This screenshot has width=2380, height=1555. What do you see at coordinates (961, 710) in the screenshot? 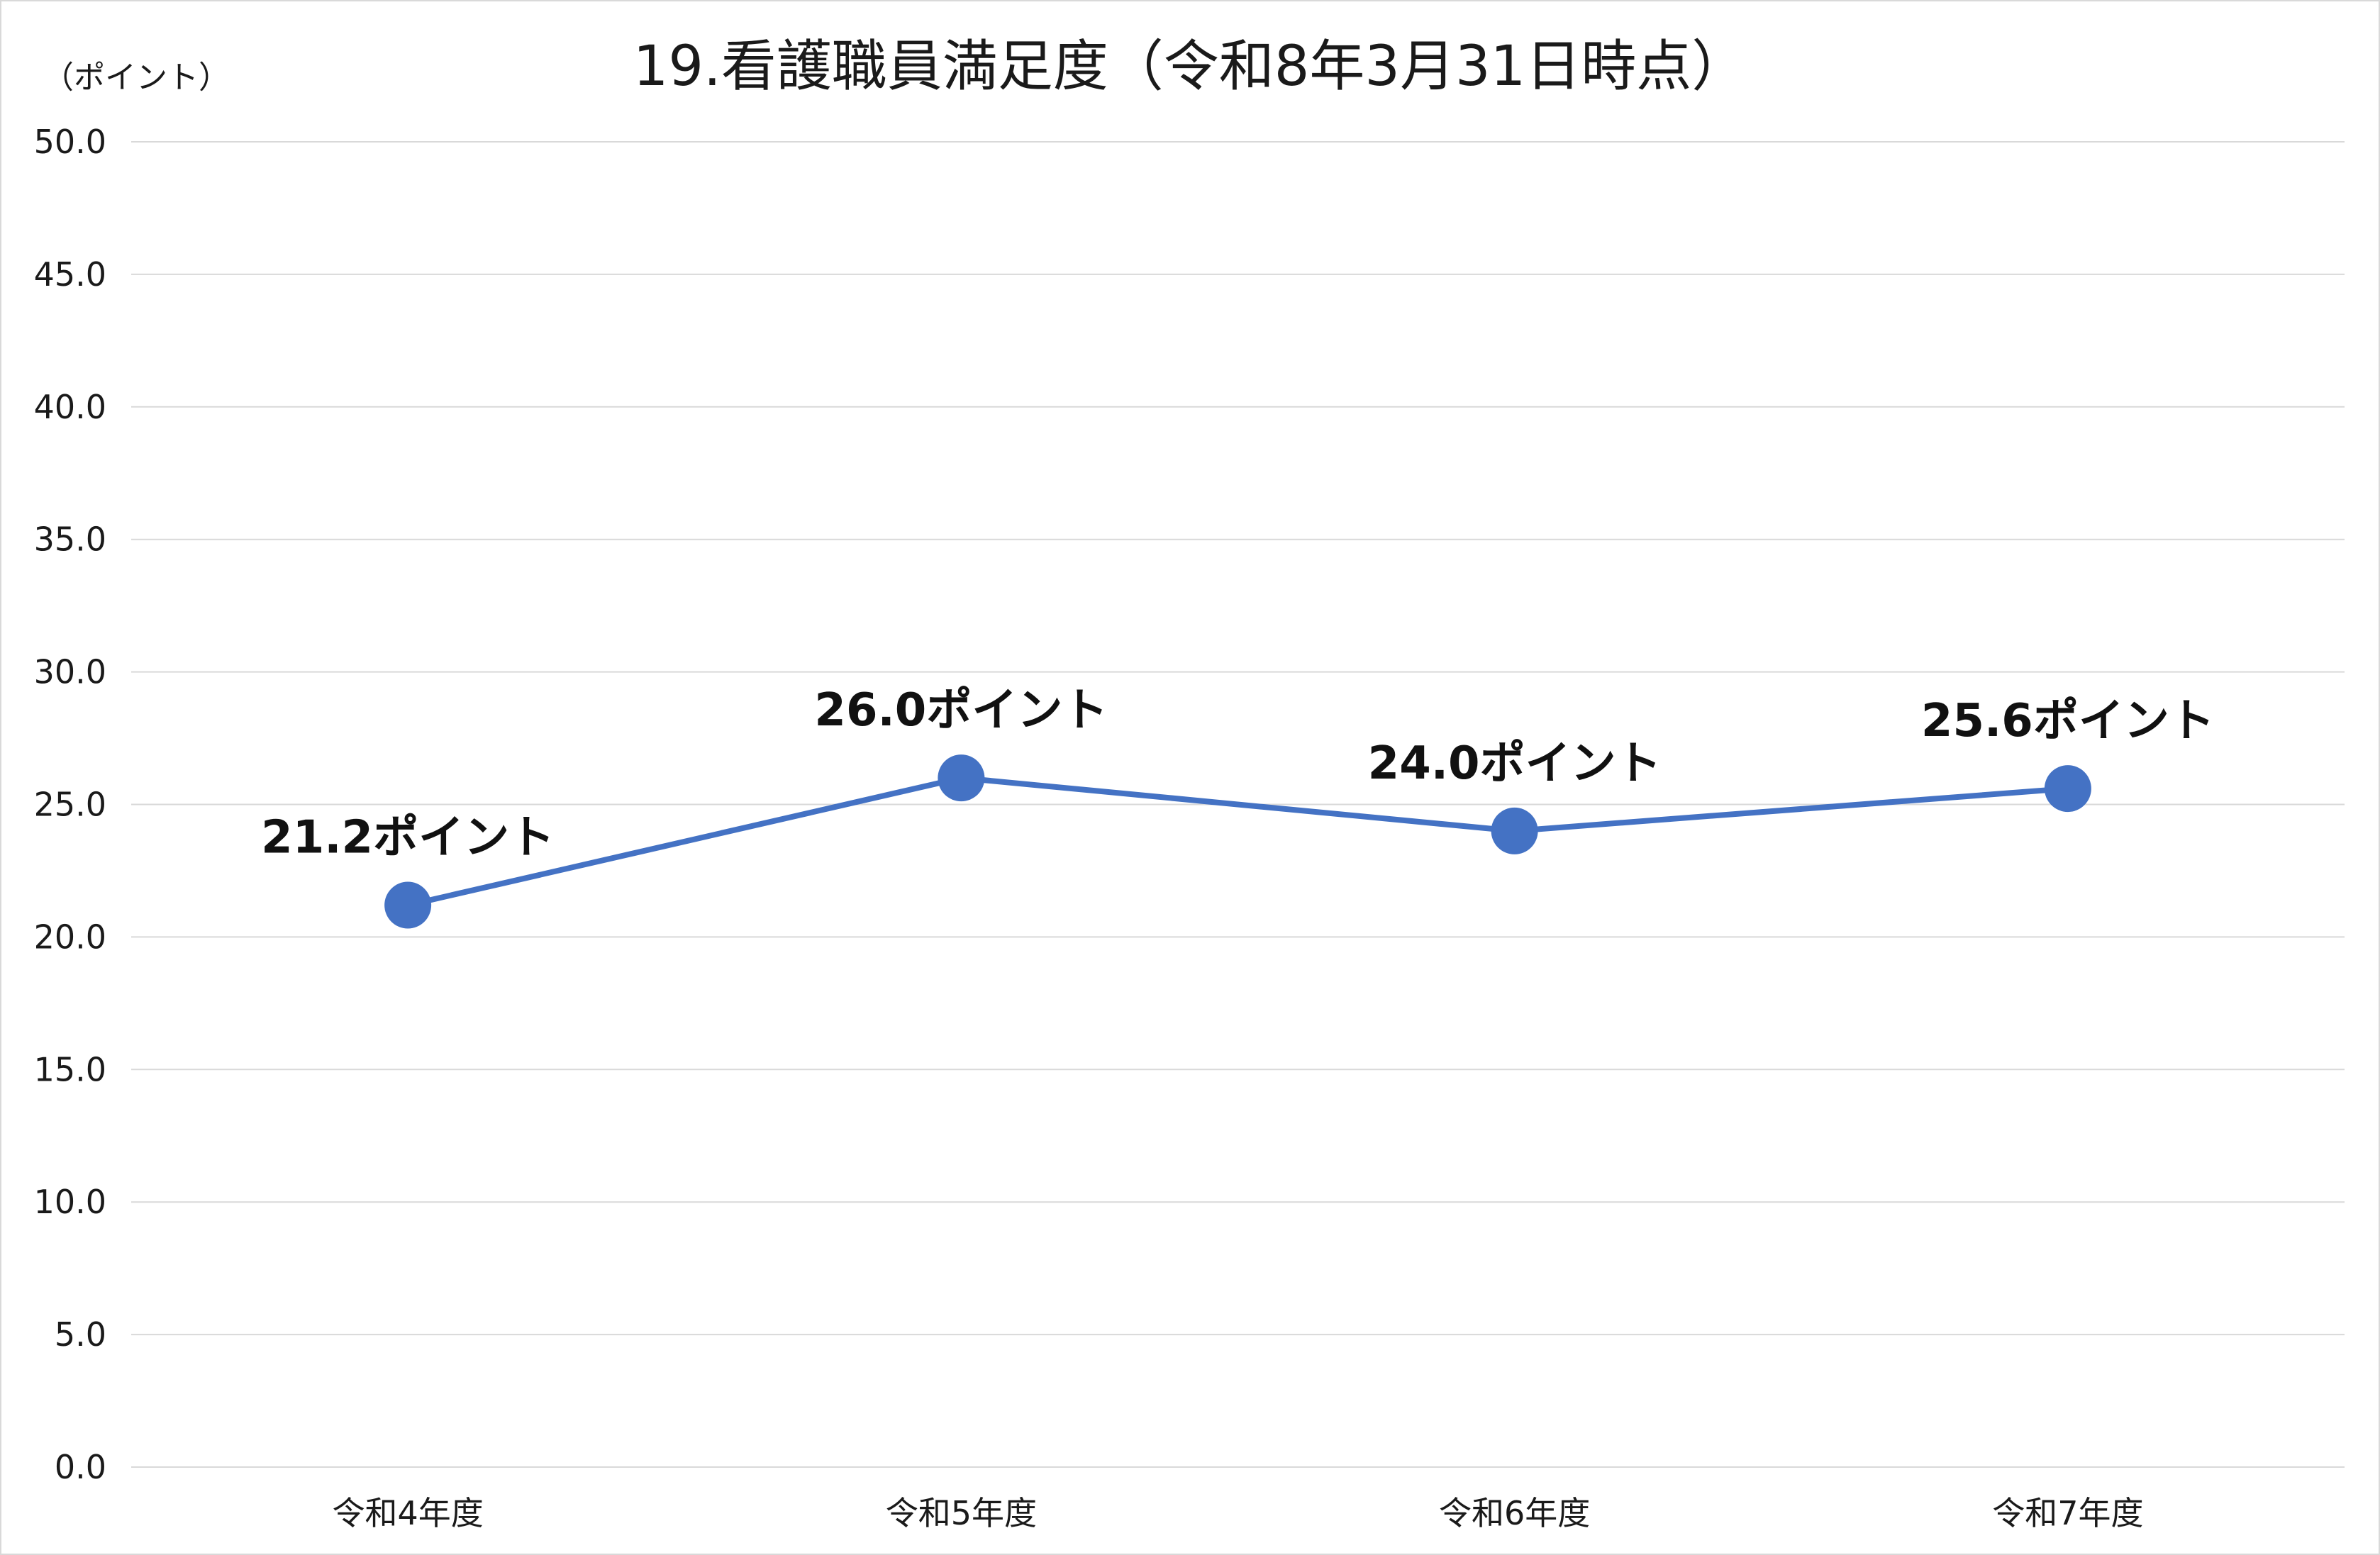
I see `data-label: 26.0ポイント` at bounding box center [961, 710].